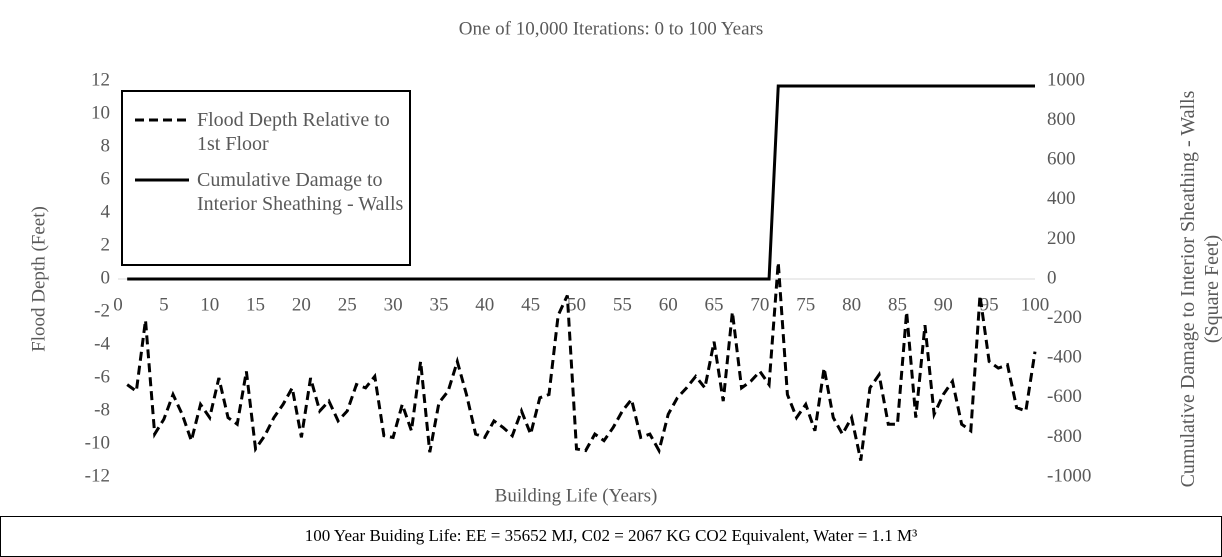 This screenshot has height=557, width=1222. I want to click on x-tick-label: 95, so click(989, 304).